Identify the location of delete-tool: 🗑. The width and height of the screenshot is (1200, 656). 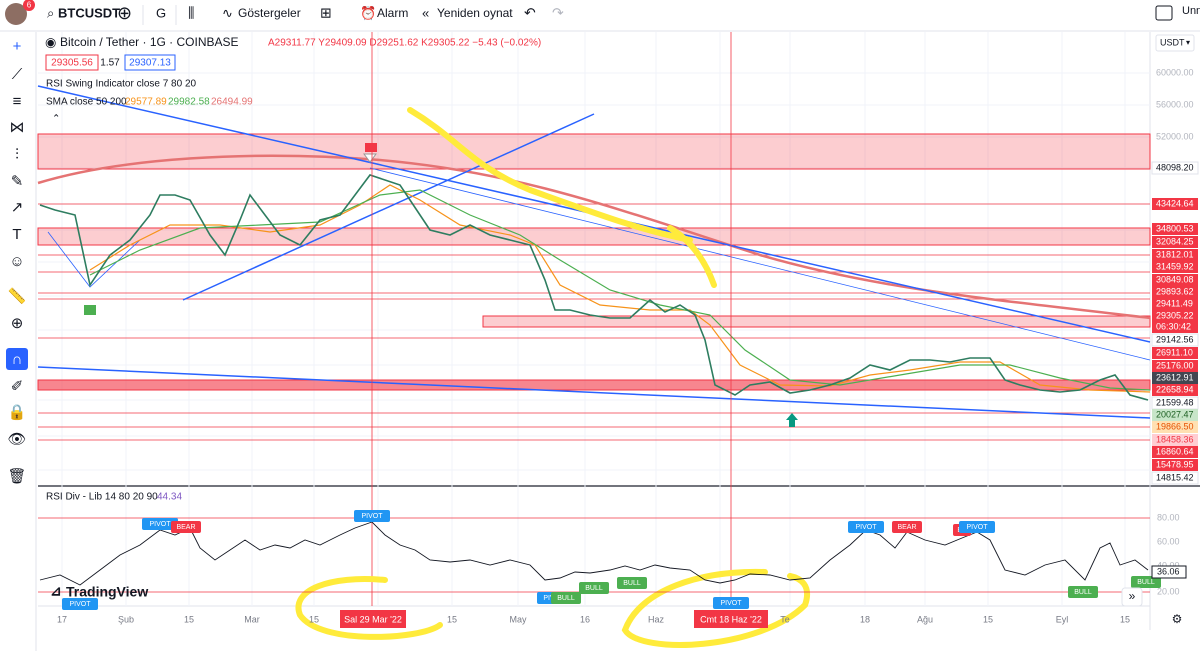
(16, 476).